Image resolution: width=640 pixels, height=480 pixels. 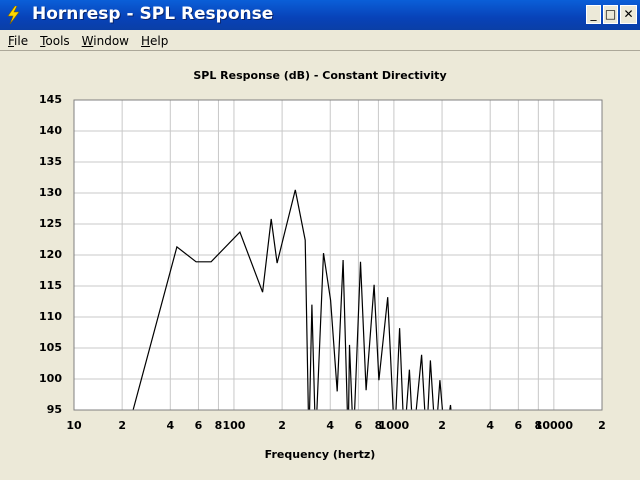 What do you see at coordinates (320, 15) in the screenshot?
I see `title-bar: Hornresp - SPL Response _ □ ✕` at bounding box center [320, 15].